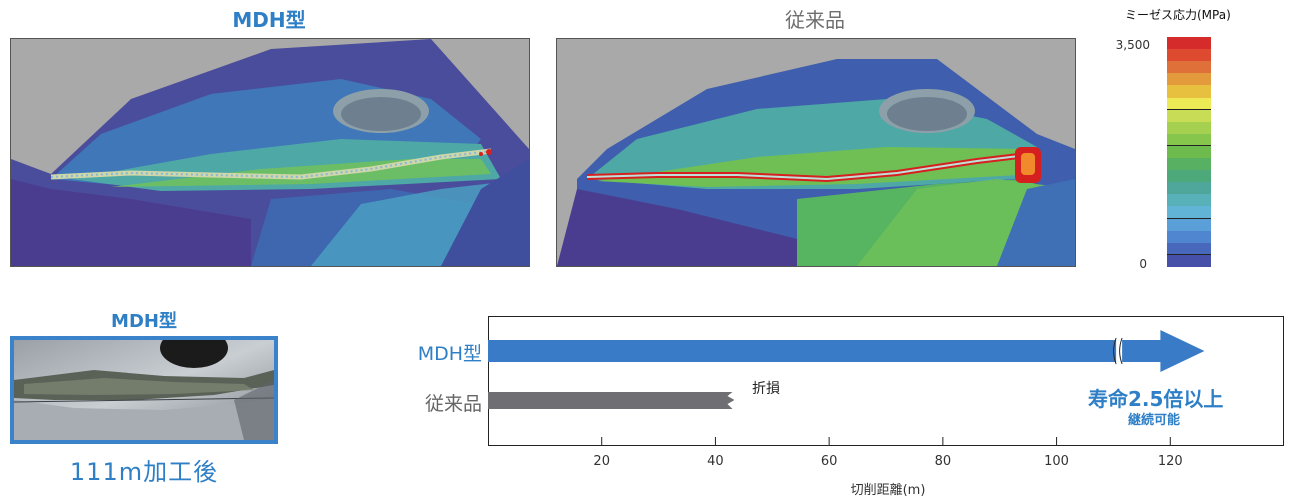 The width and height of the screenshot is (1295, 499). What do you see at coordinates (1154, 420) in the screenshot?
I see `life-sub-annotation: 継続可能` at bounding box center [1154, 420].